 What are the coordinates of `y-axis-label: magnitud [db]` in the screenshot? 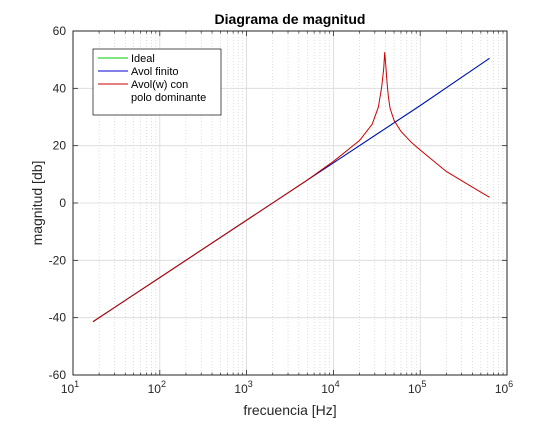 It's located at (37, 203).